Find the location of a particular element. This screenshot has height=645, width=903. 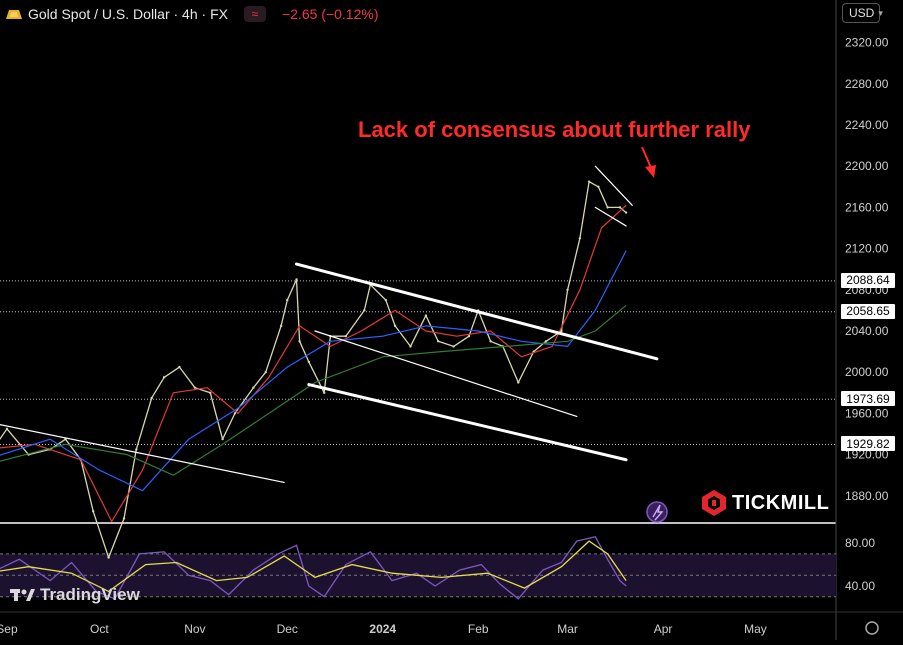

time-tick-label: 2024 is located at coordinates (382, 629).